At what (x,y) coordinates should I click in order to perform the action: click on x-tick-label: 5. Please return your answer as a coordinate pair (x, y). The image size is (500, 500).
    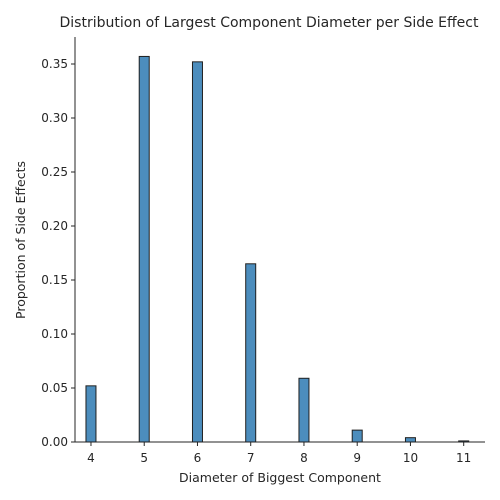
    Looking at the image, I should click on (144, 458).